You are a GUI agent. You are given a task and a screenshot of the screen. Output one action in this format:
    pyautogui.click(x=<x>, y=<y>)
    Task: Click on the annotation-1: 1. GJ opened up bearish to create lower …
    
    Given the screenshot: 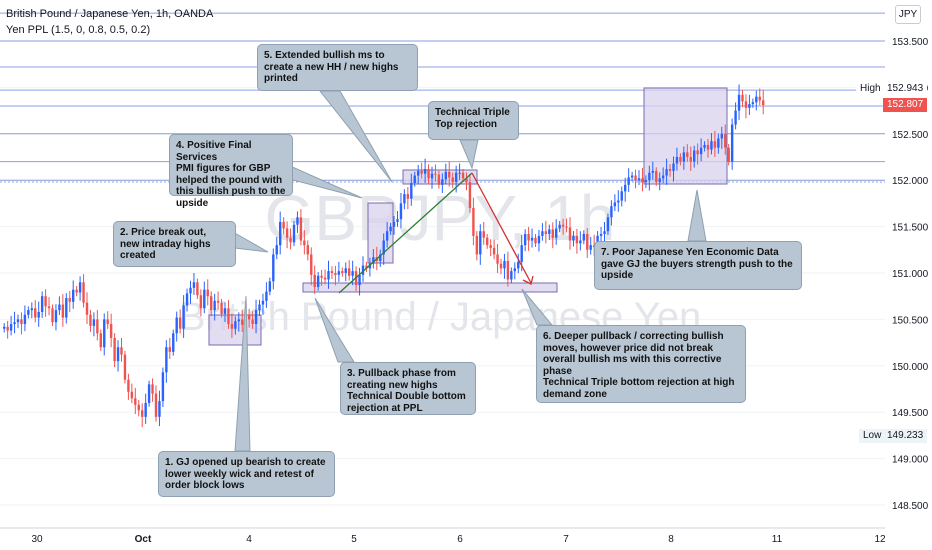 What is the action you would take?
    pyautogui.click(x=246, y=474)
    